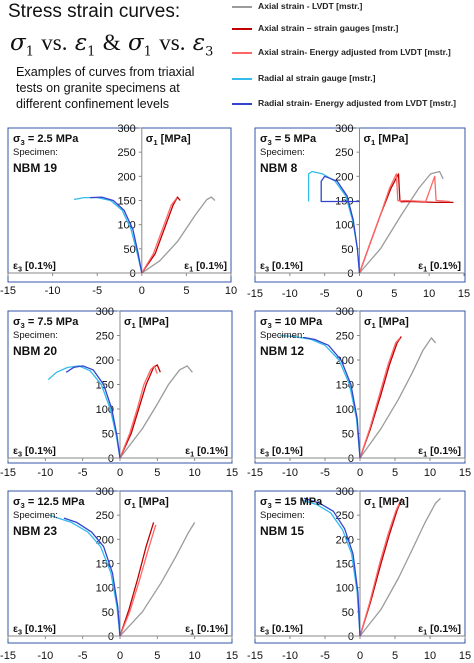 The image size is (474, 663). What do you see at coordinates (94, 11) in the screenshot?
I see `page-title: Stress strain curves:` at bounding box center [94, 11].